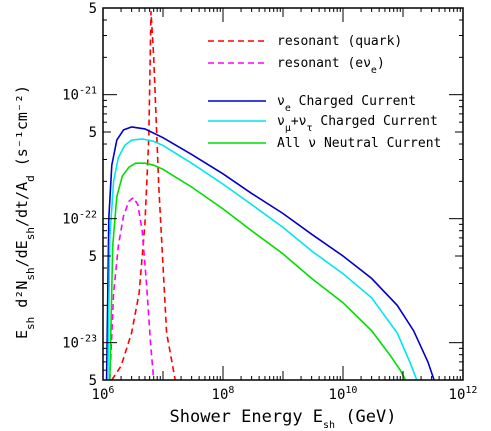  Describe the element at coordinates (79, 343) in the screenshot. I see `y-tick-label: 10-23` at that location.